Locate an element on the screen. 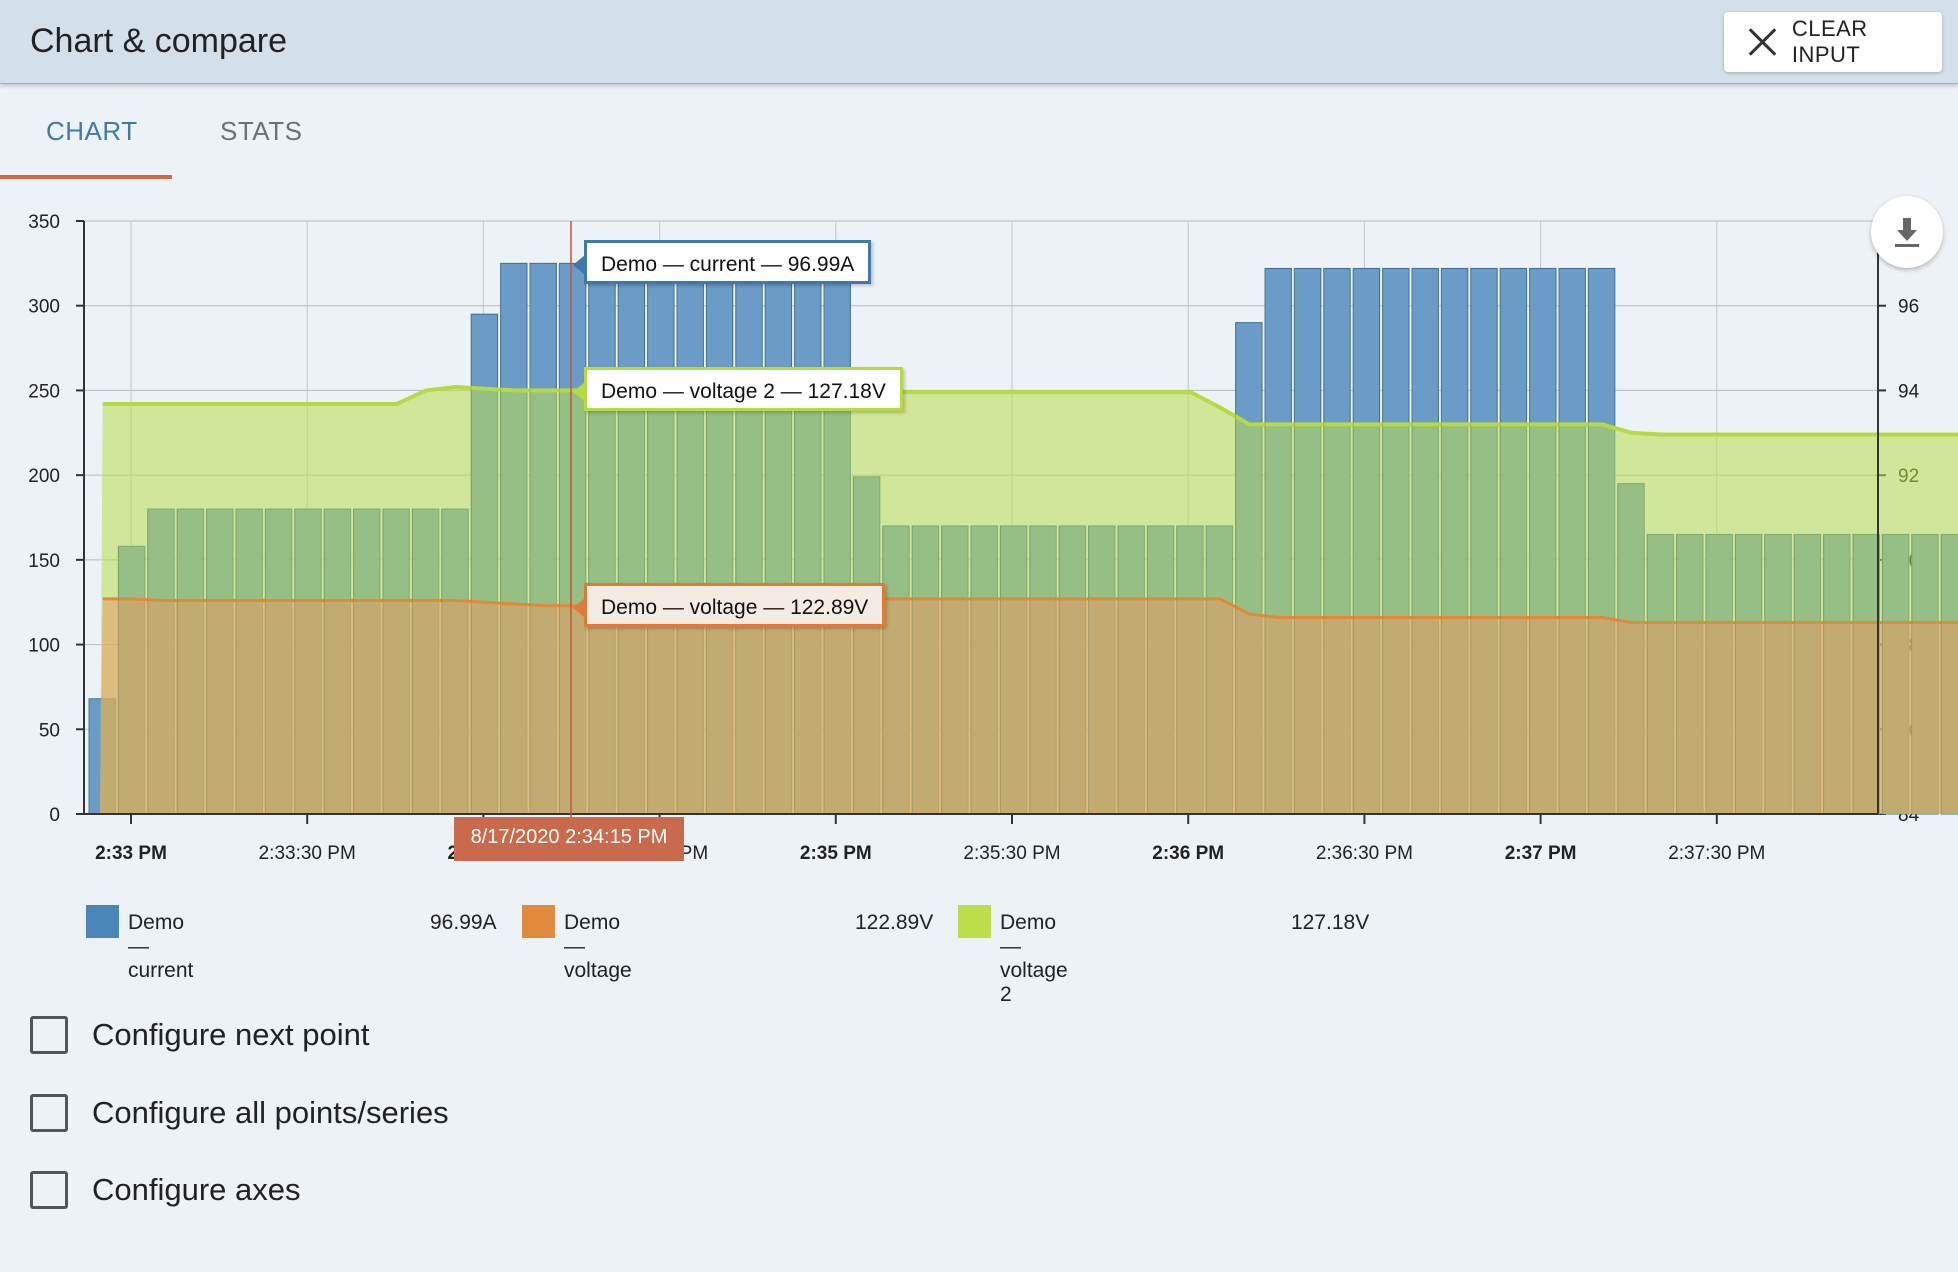 This screenshot has width=1958, height=1272. config-axes-checkbox: Configure axes is located at coordinates (165, 1190).